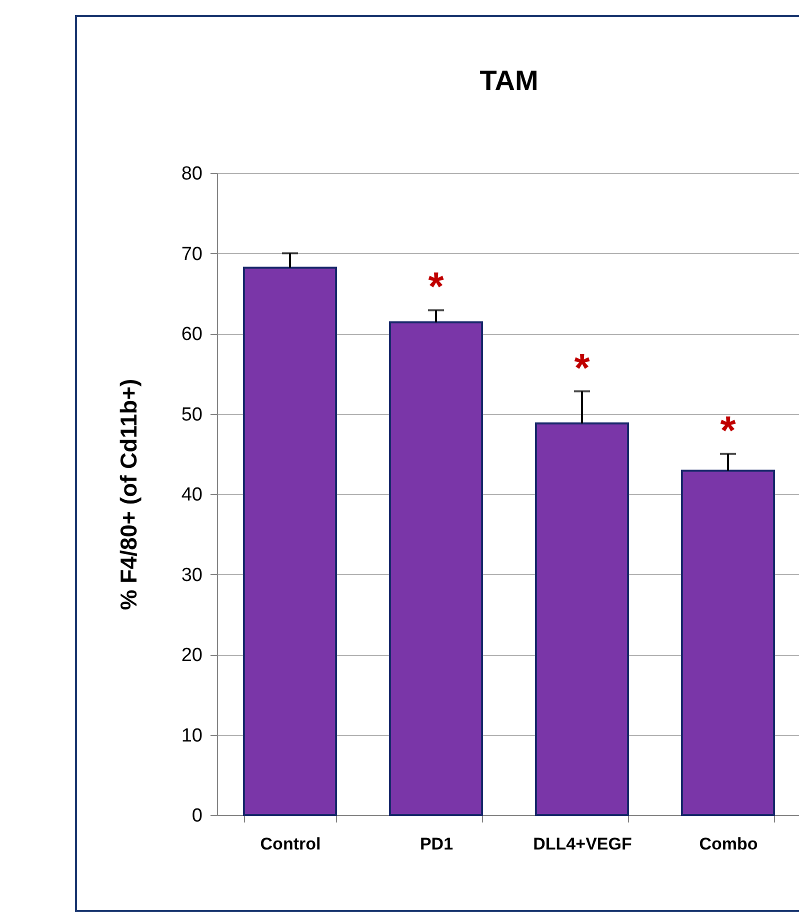 The height and width of the screenshot is (912, 799). I want to click on y-axis-title: % F4/80+ (of Cd11b+), so click(128, 494).